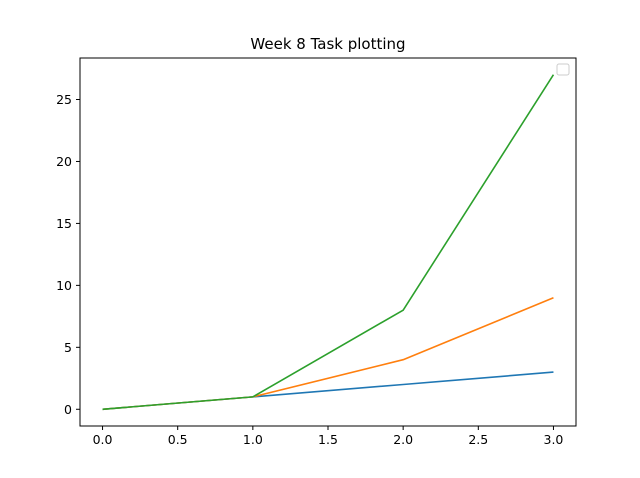 The image size is (640, 478). I want to click on y-tick-label: 15, so click(64, 223).